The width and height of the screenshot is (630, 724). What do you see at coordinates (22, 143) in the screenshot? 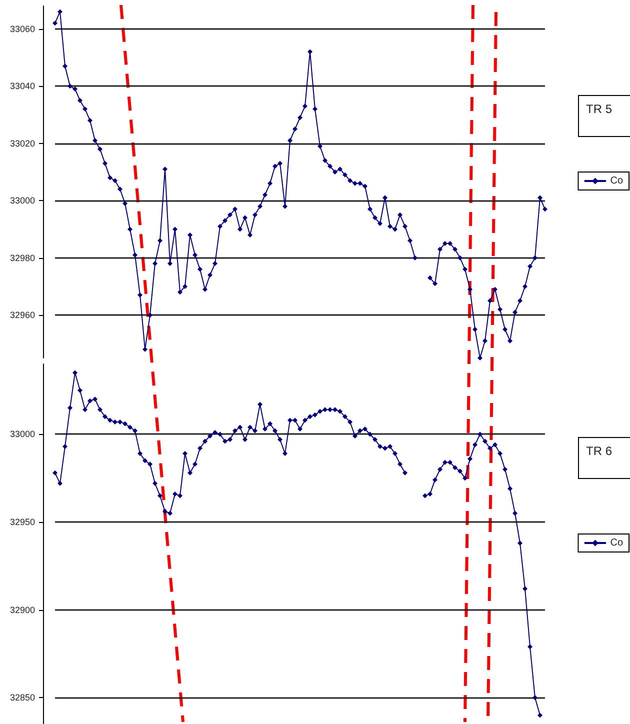
I see `y-tick-label: 33020` at bounding box center [22, 143].